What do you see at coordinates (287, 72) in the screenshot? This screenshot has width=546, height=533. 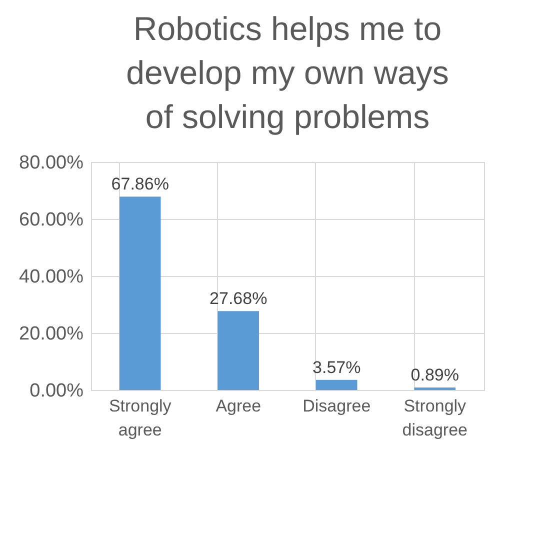 I see `chart-title: Robotics helps me to develop my own ways of solving problems` at bounding box center [287, 72].